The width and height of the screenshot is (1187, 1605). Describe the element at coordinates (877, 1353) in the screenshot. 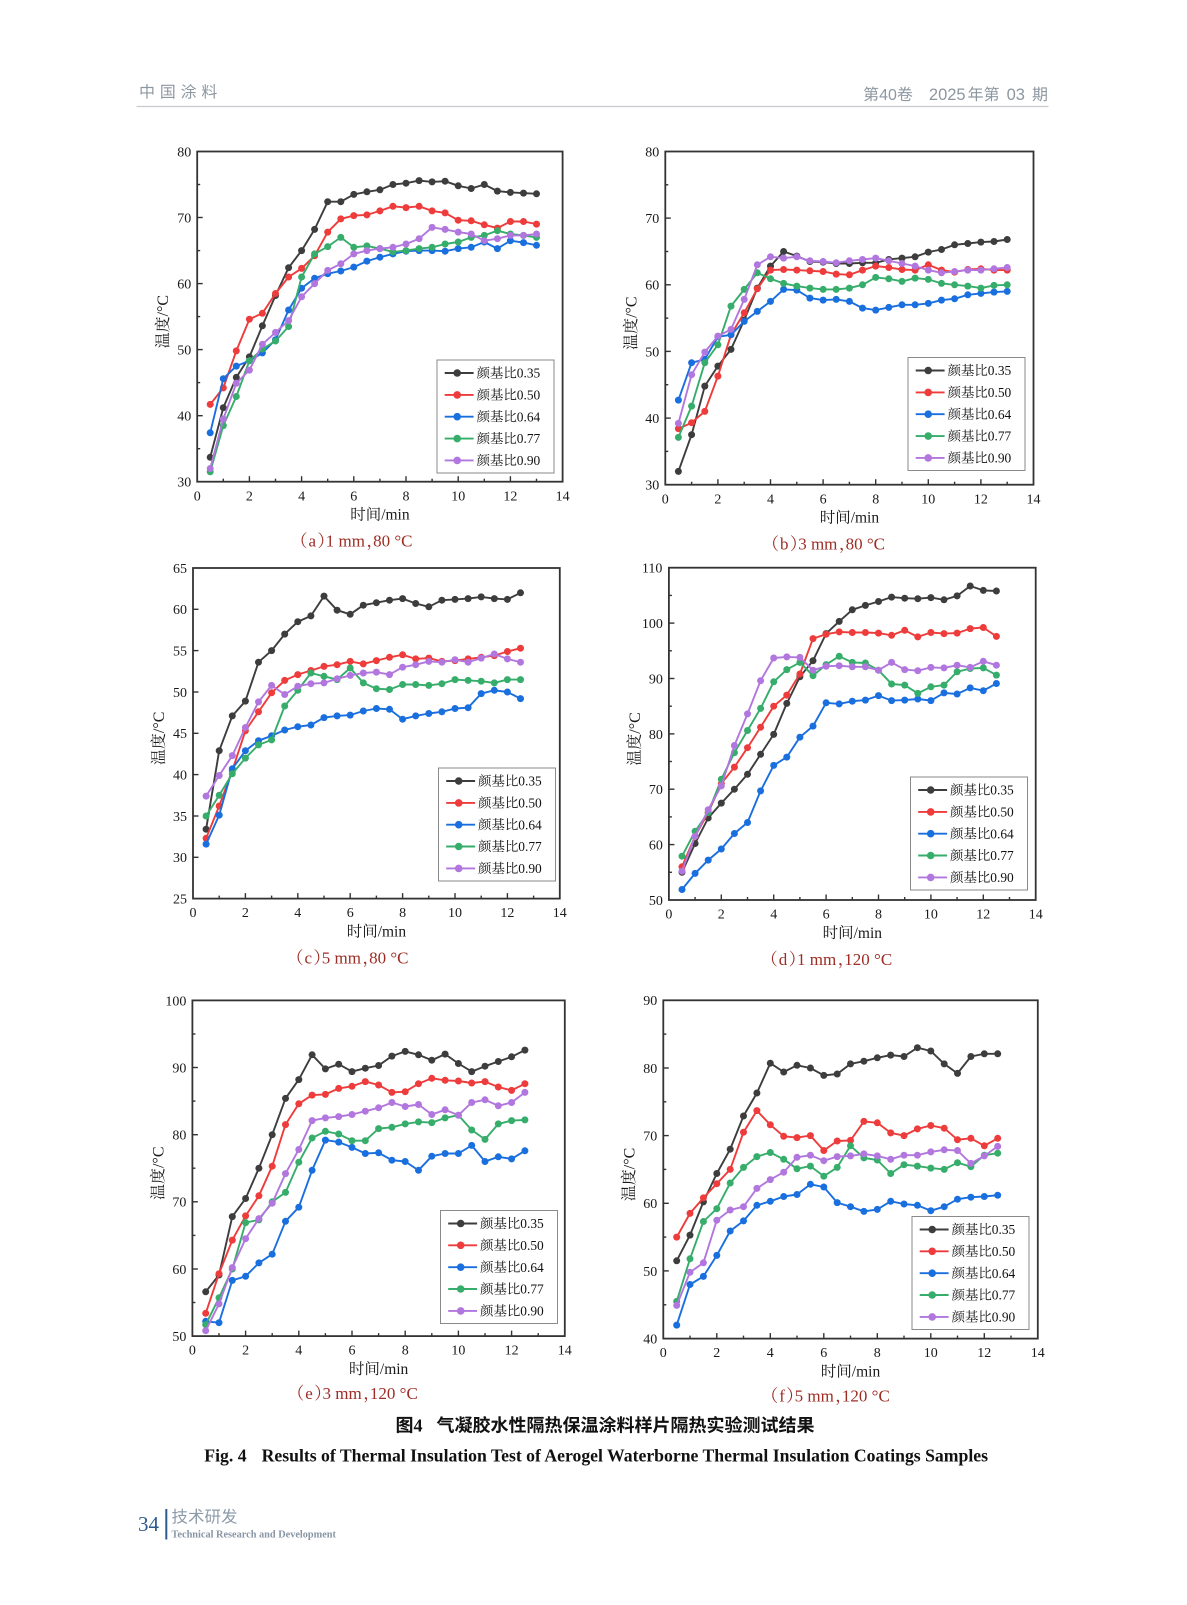

I see `svg-text: 8` at that location.